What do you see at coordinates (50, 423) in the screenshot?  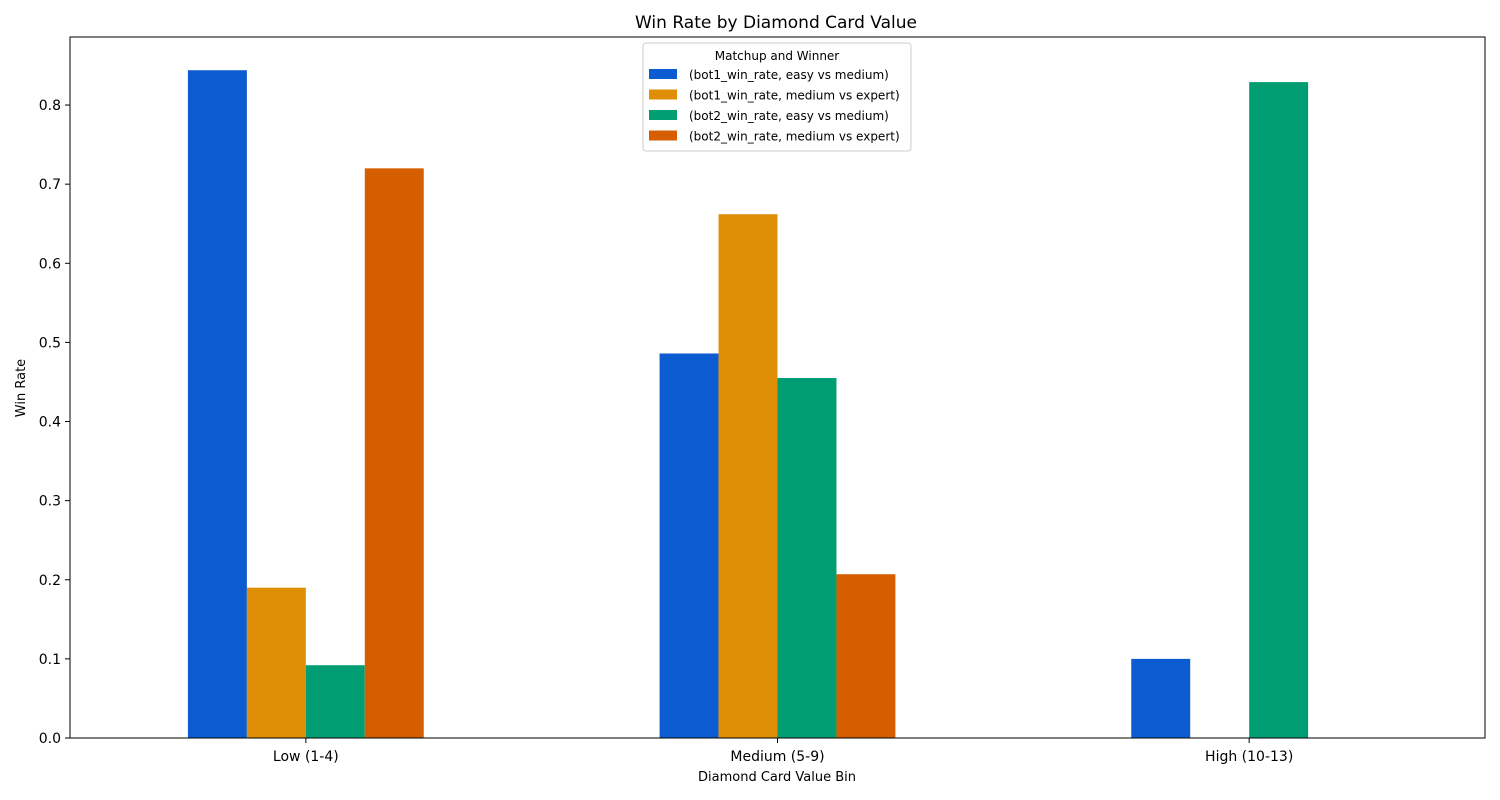 I see `y-tick-label: 0.4` at bounding box center [50, 423].